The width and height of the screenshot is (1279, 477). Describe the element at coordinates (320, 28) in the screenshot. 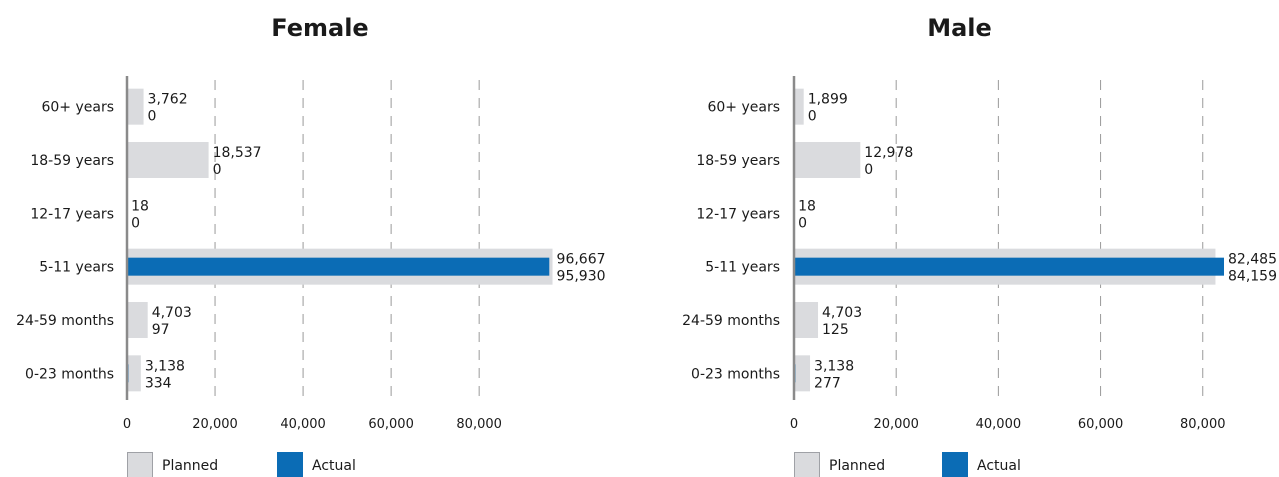

I see `chart-title: Female` at that location.